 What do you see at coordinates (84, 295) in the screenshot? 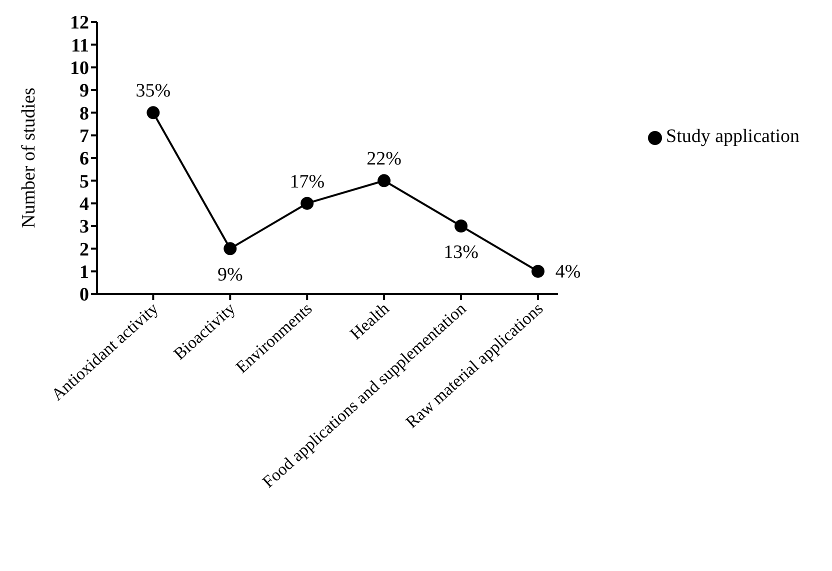
I see `y-tick-label: 0` at bounding box center [84, 295].